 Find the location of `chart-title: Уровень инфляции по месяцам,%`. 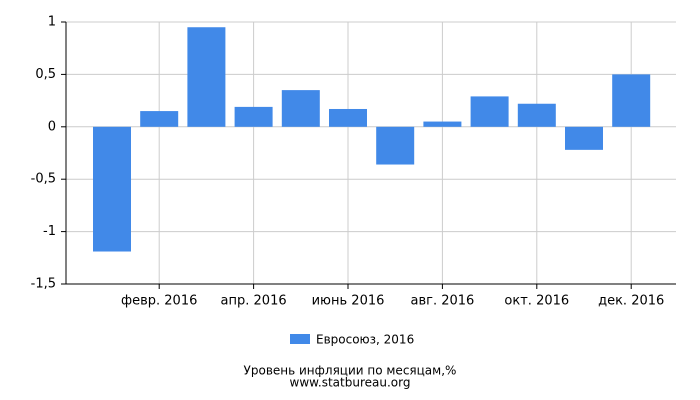

chart-title: Уровень инфляции по месяцам,% is located at coordinates (350, 371).